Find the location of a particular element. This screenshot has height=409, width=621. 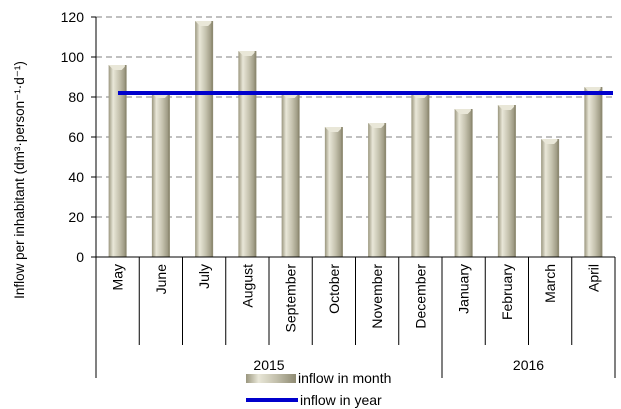

x-tick-label: December is located at coordinates (420, 296).